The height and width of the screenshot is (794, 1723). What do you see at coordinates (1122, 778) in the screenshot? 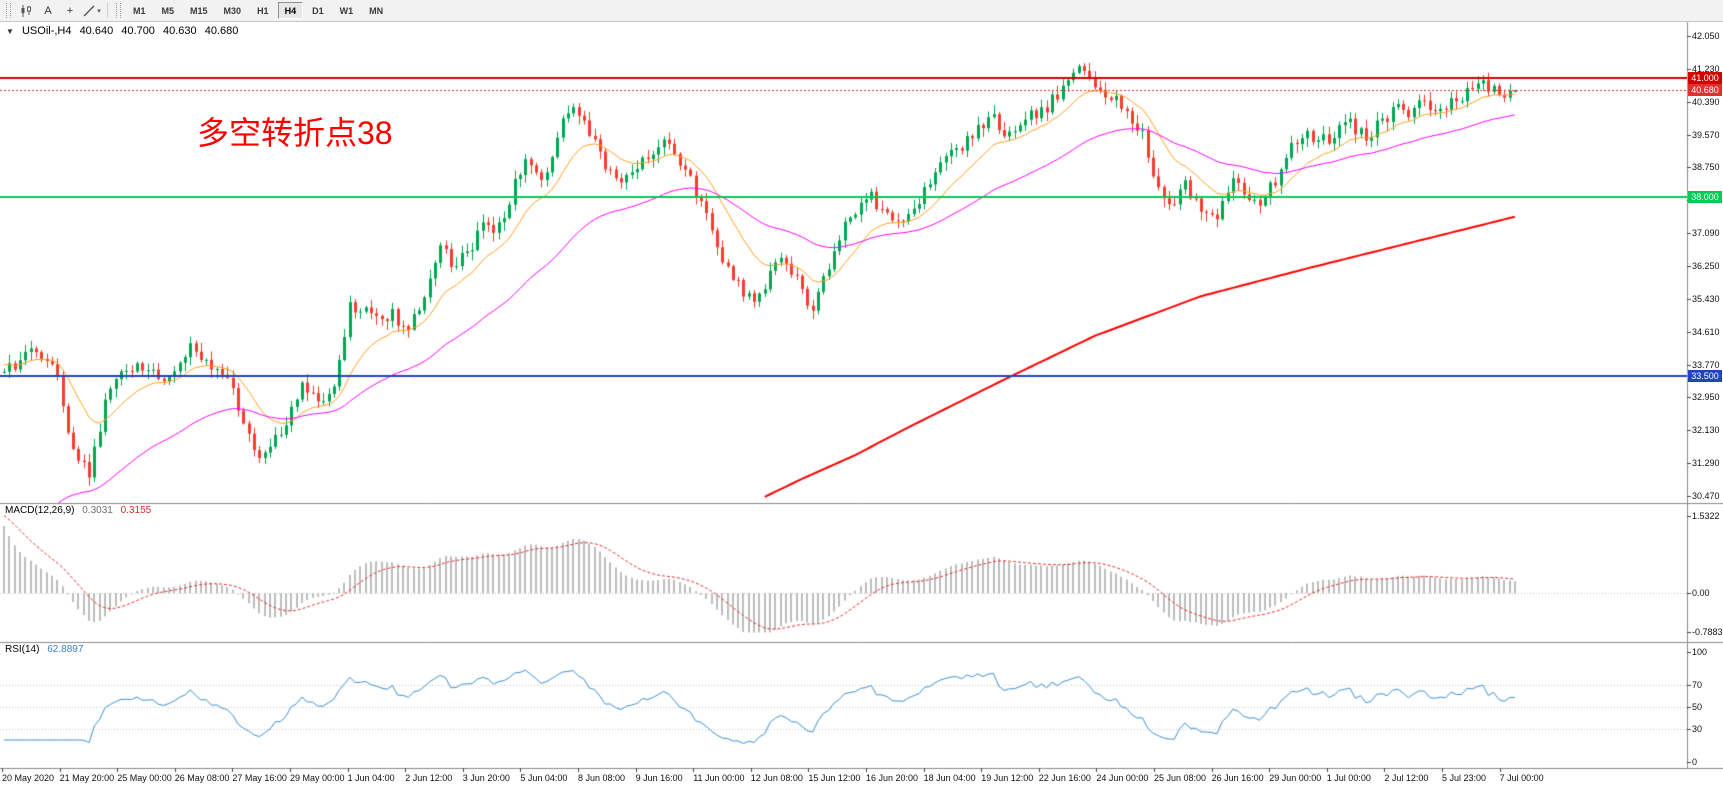
I see `time-axis-label: 24 Jun 00:00` at bounding box center [1122, 778].